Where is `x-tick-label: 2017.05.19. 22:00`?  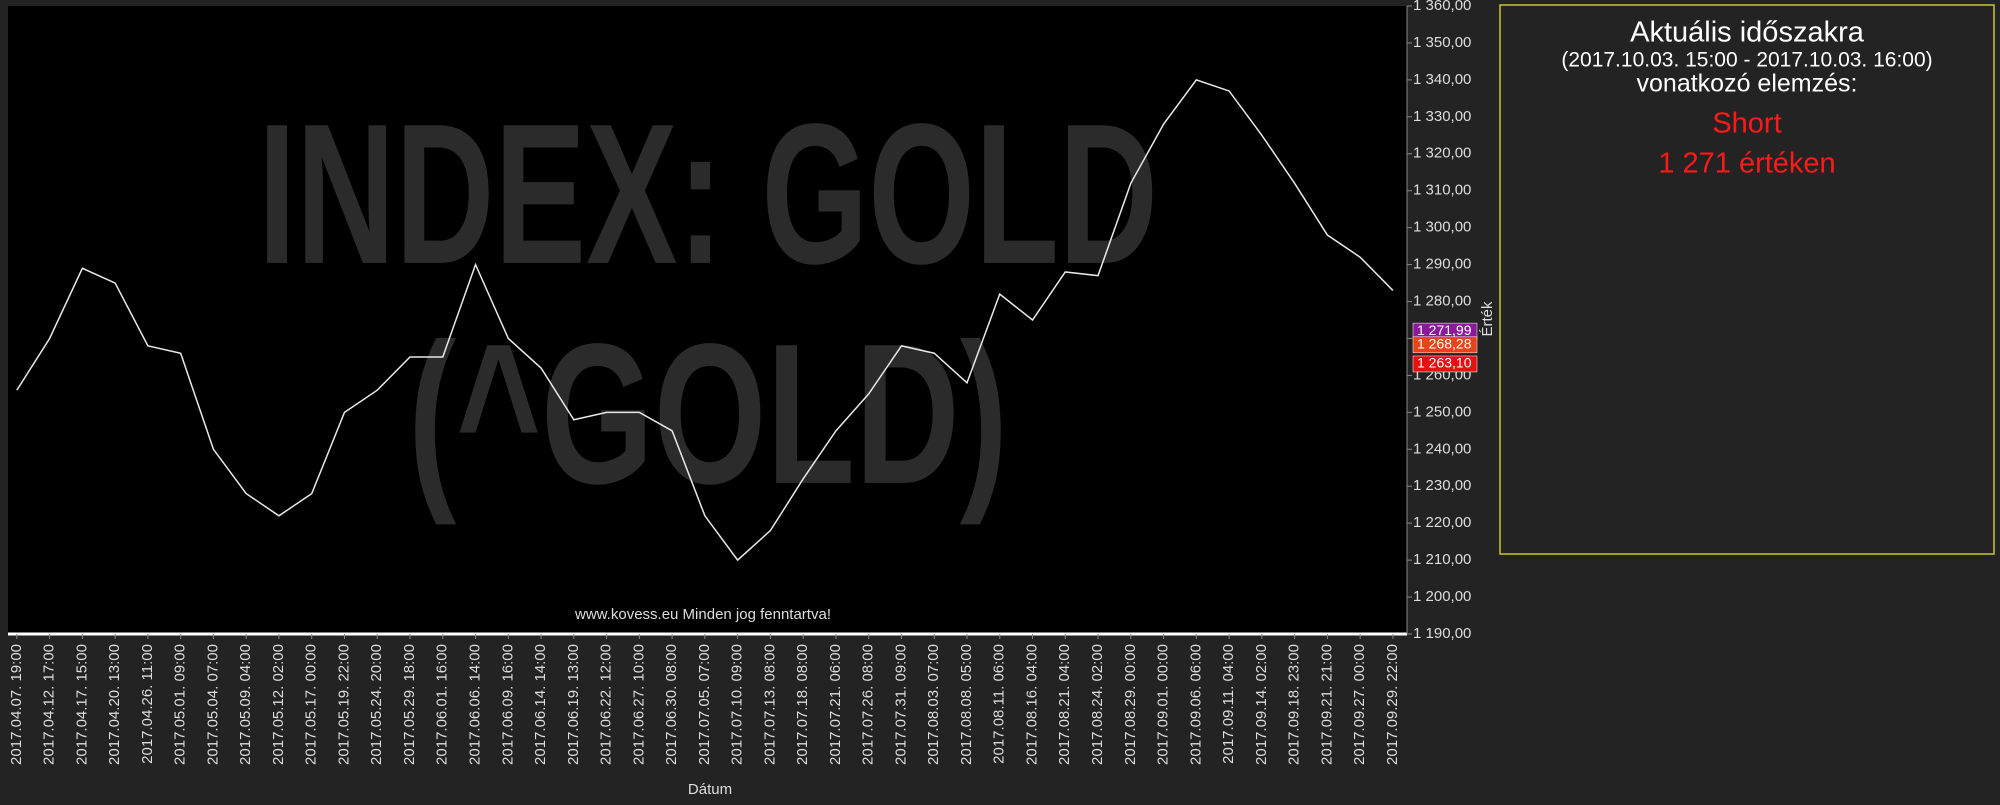 x-tick-label: 2017.05.19. 22:00 is located at coordinates (343, 704).